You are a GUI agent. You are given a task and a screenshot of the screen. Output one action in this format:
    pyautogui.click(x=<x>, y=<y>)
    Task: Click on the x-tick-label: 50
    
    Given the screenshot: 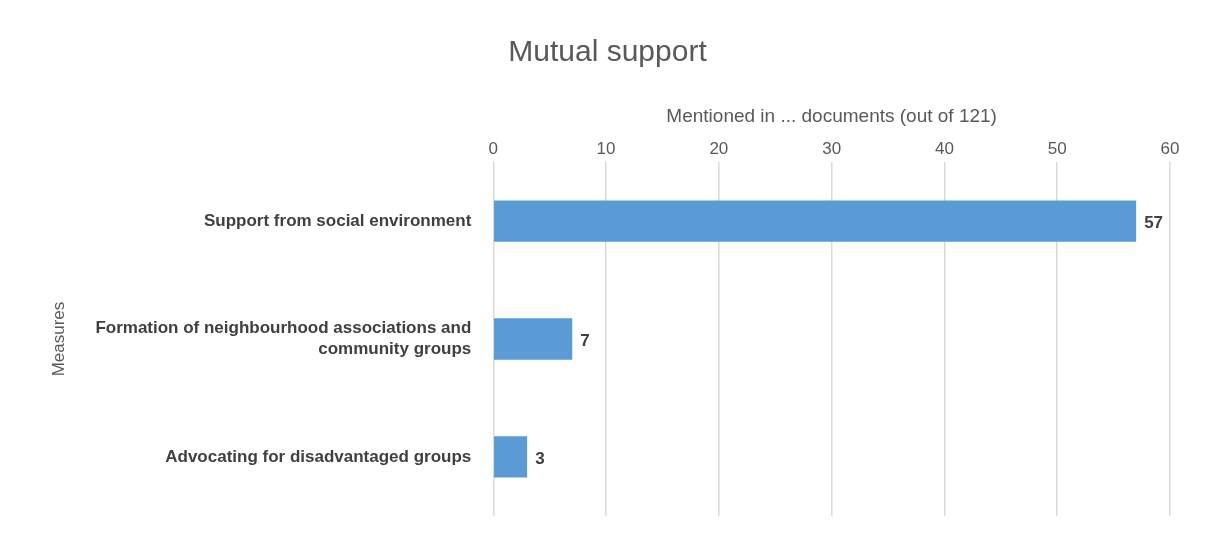 What is the action you would take?
    pyautogui.click(x=1057, y=148)
    